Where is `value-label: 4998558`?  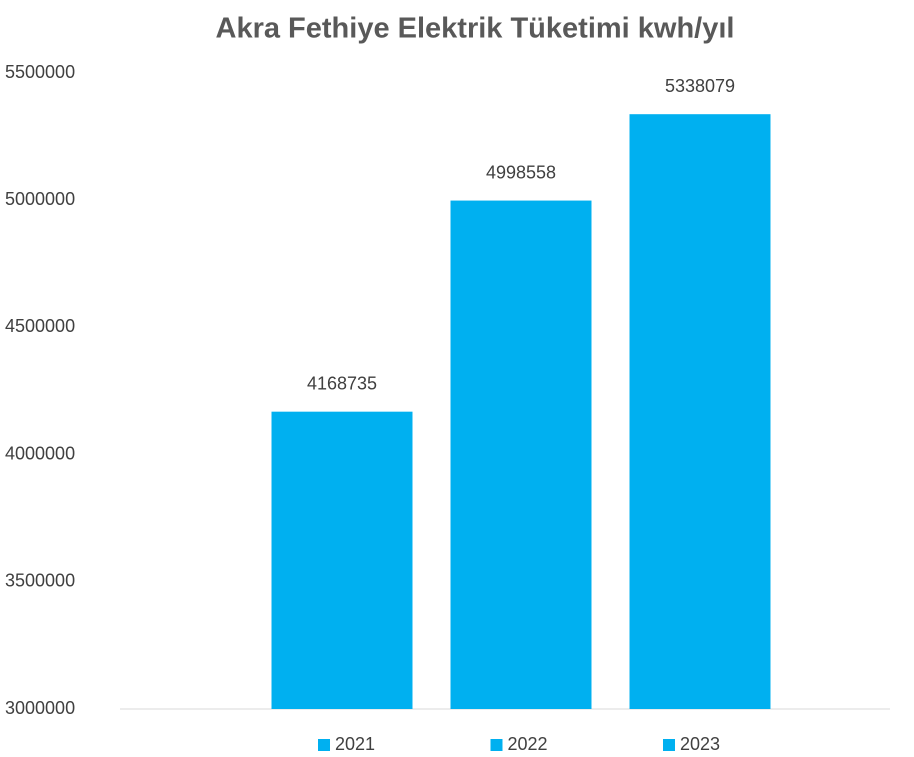
value-label: 4998558 is located at coordinates (521, 172).